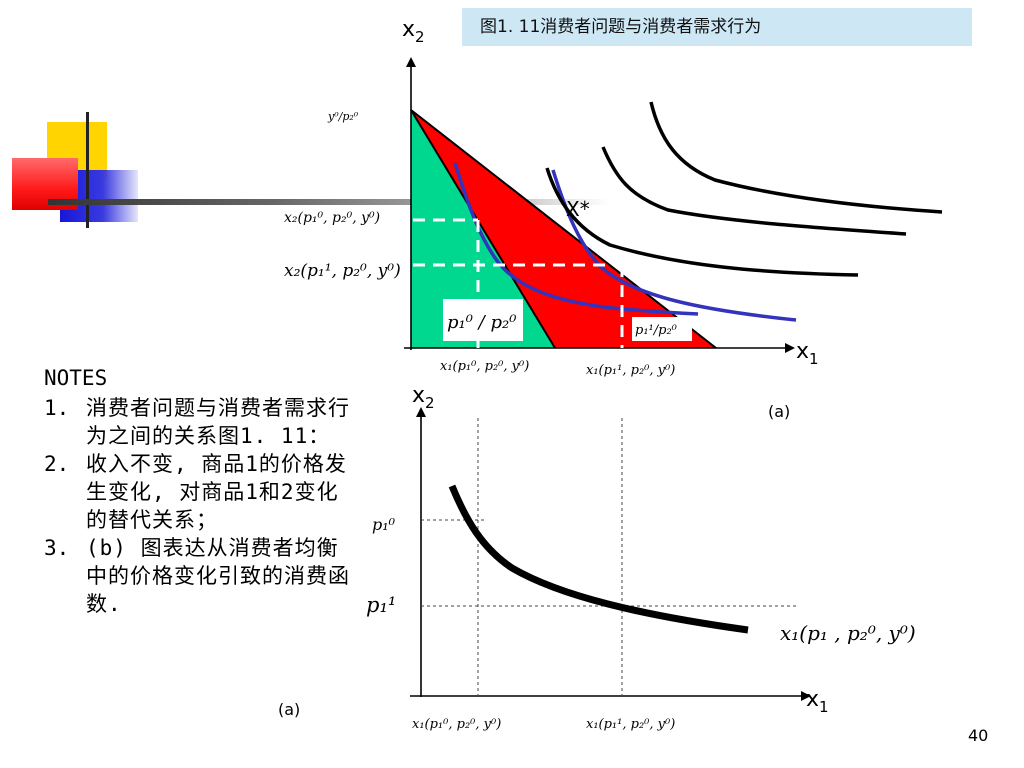 This screenshot has height=768, width=1024. I want to click on notes-item-text: 消费者问题与消费者需求行为之间的关系图1. 11：, so click(218, 422).